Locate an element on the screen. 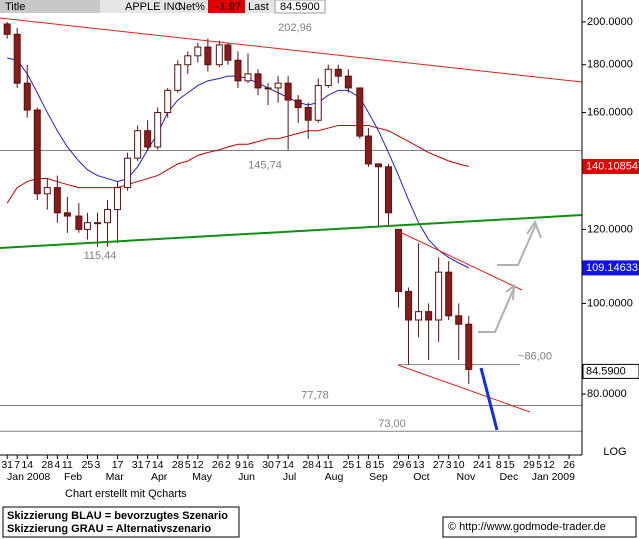  x-tick-label: 30 is located at coordinates (268, 465).